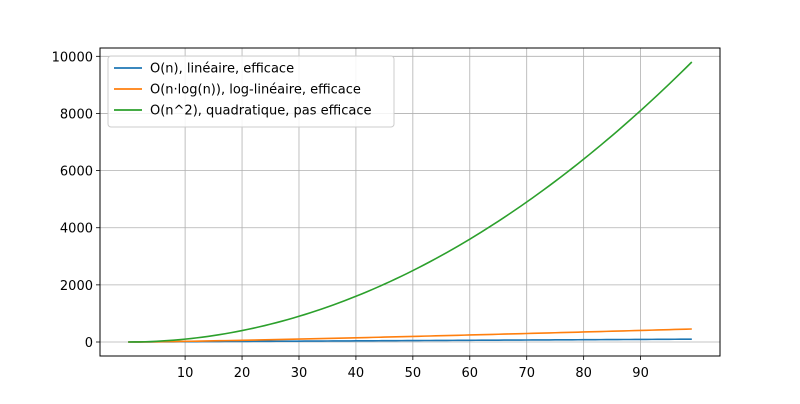 The image size is (800, 404). I want to click on x-tick-label: 70, so click(526, 373).